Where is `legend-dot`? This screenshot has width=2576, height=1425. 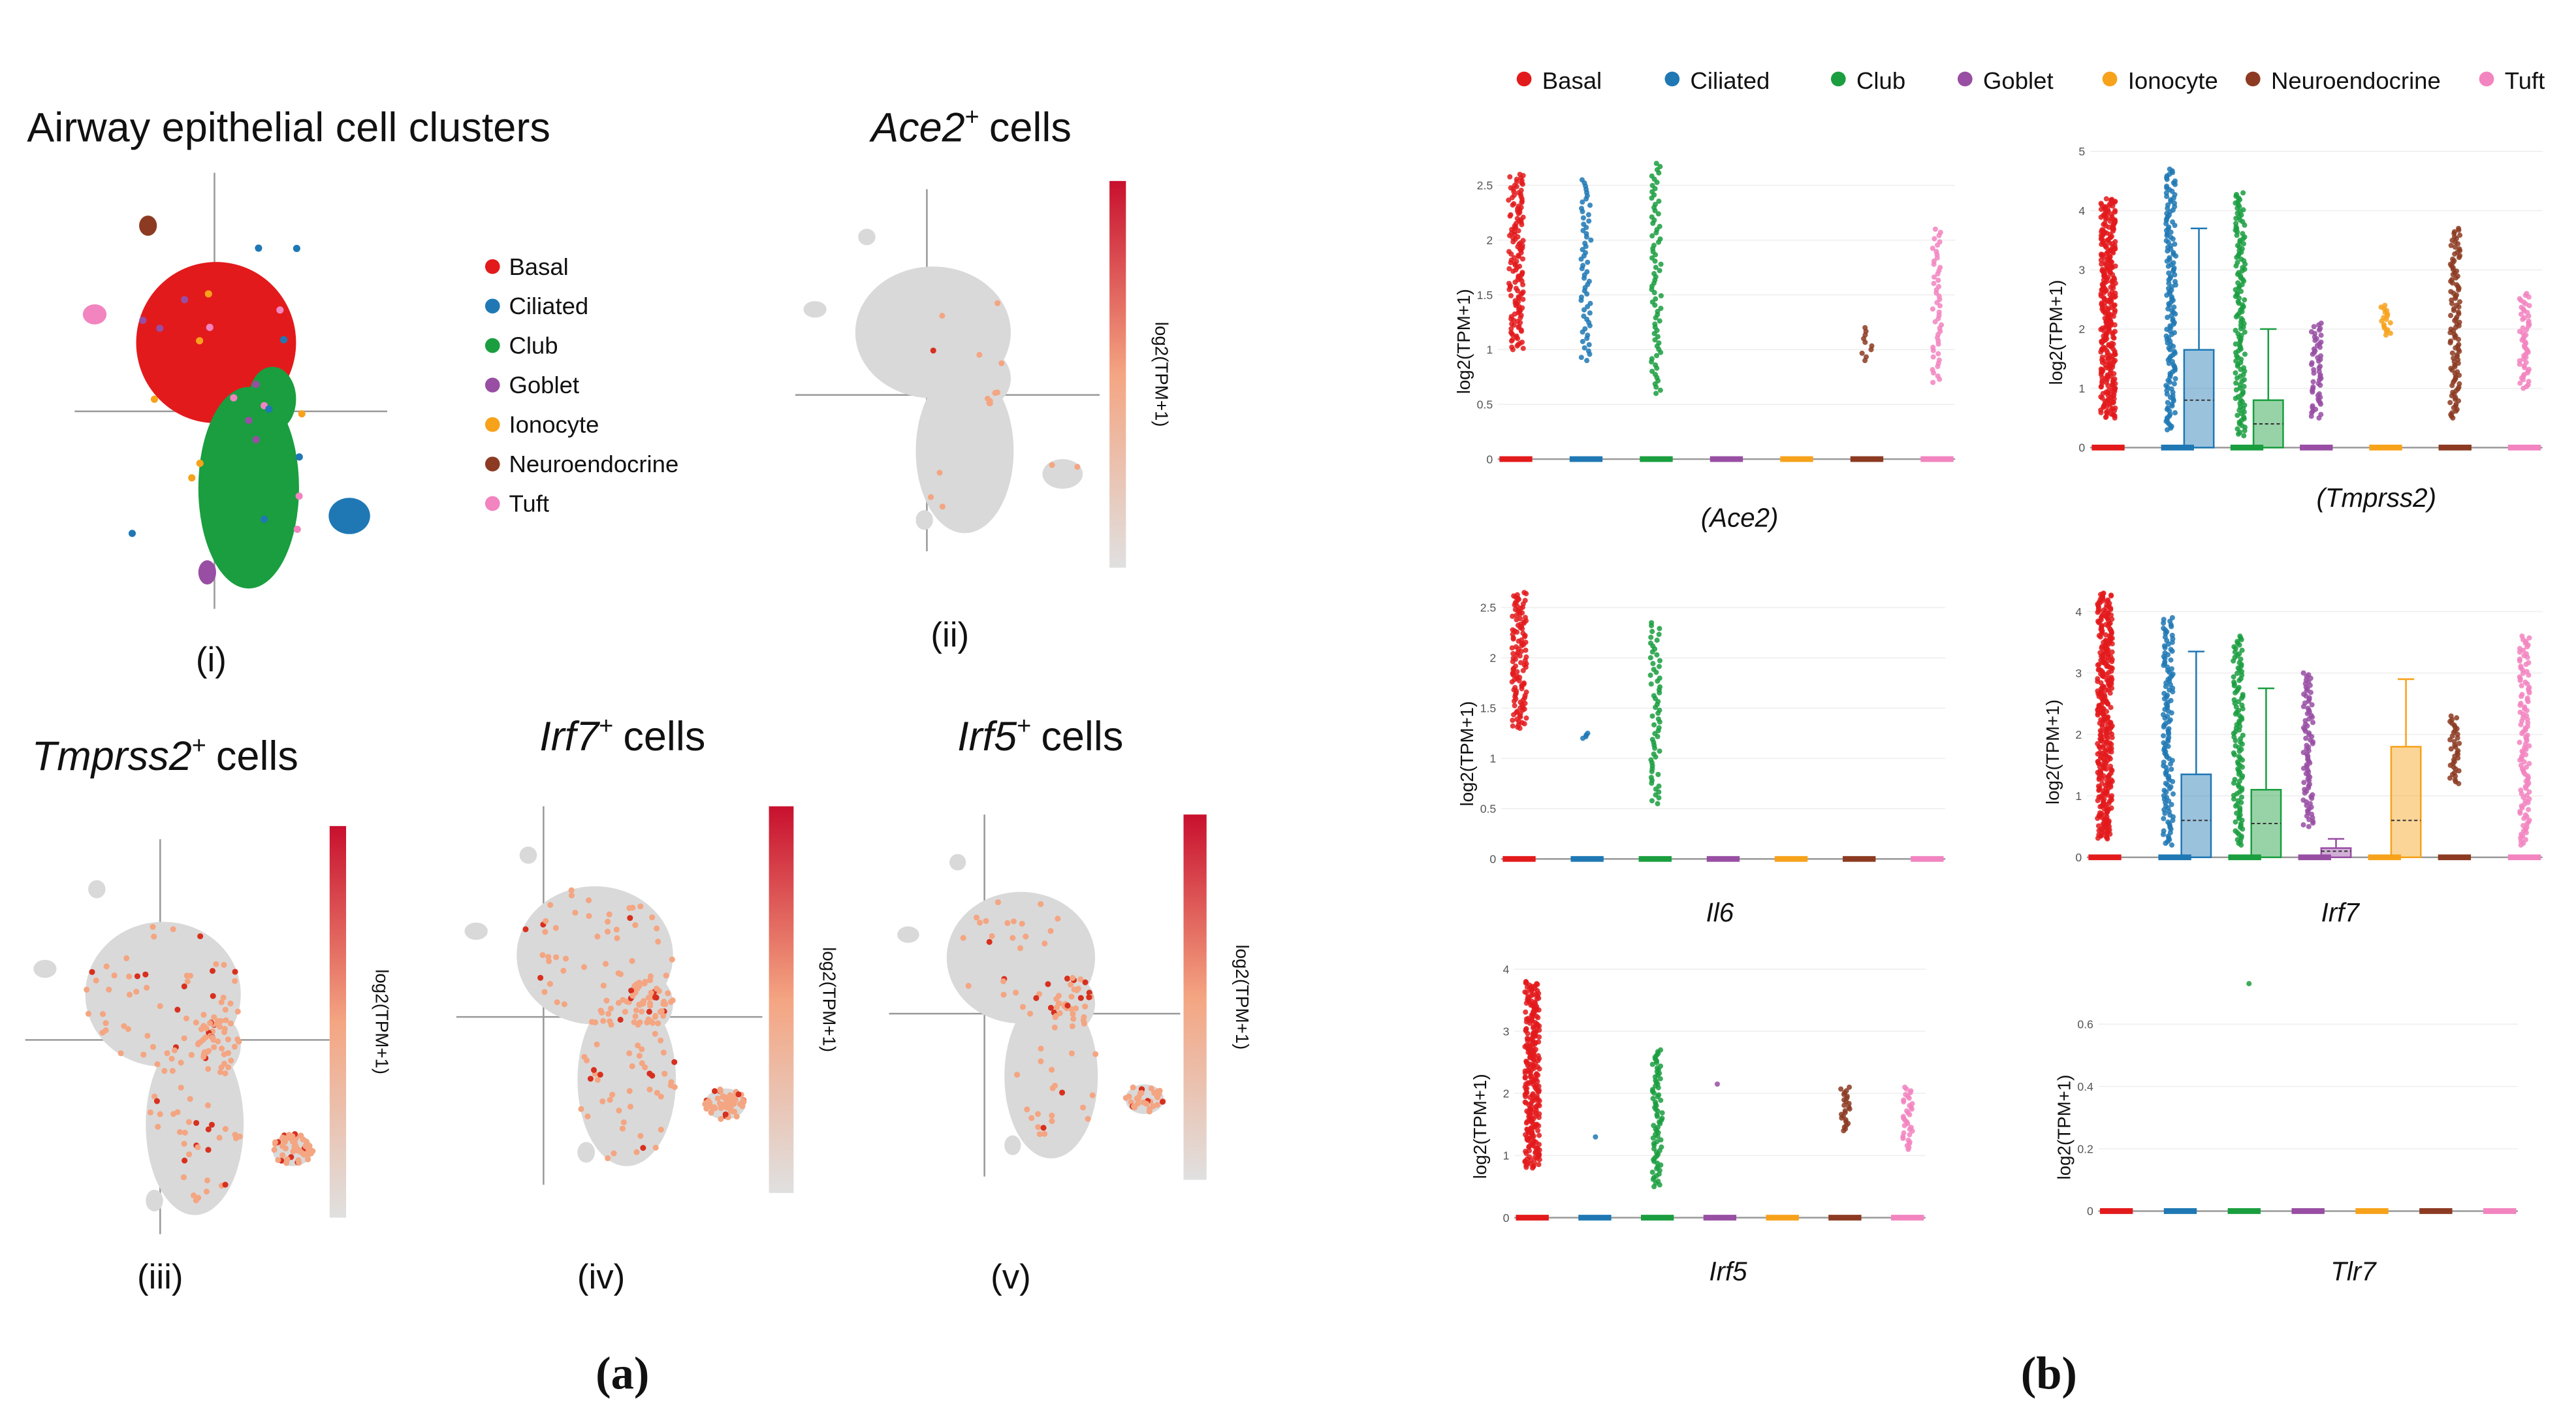
legend-dot is located at coordinates (493, 503).